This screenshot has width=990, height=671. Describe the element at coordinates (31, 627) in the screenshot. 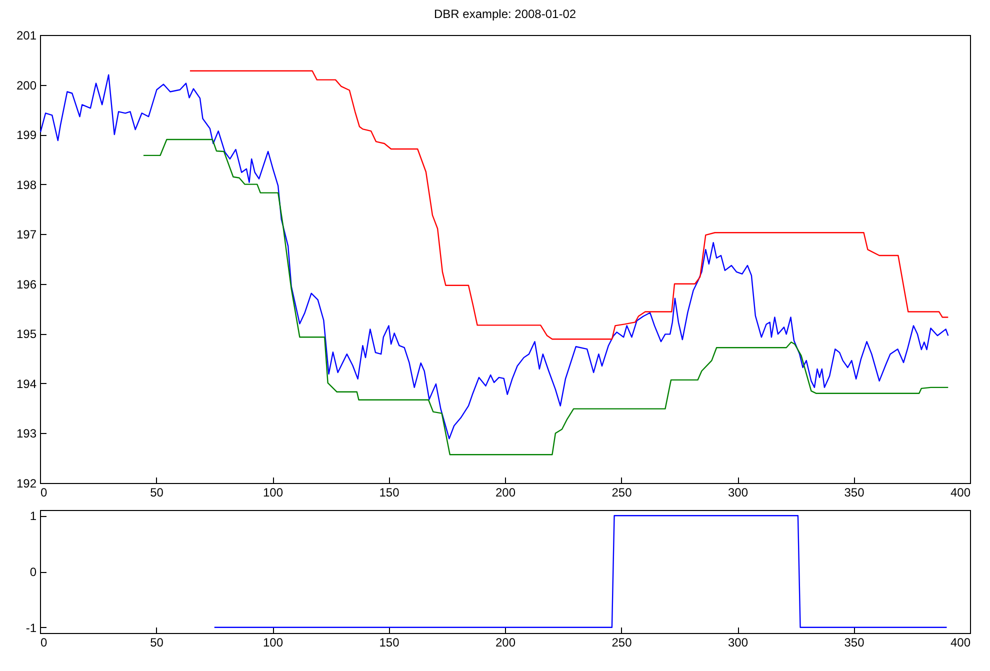

I see `y-tick-label: -1` at that location.